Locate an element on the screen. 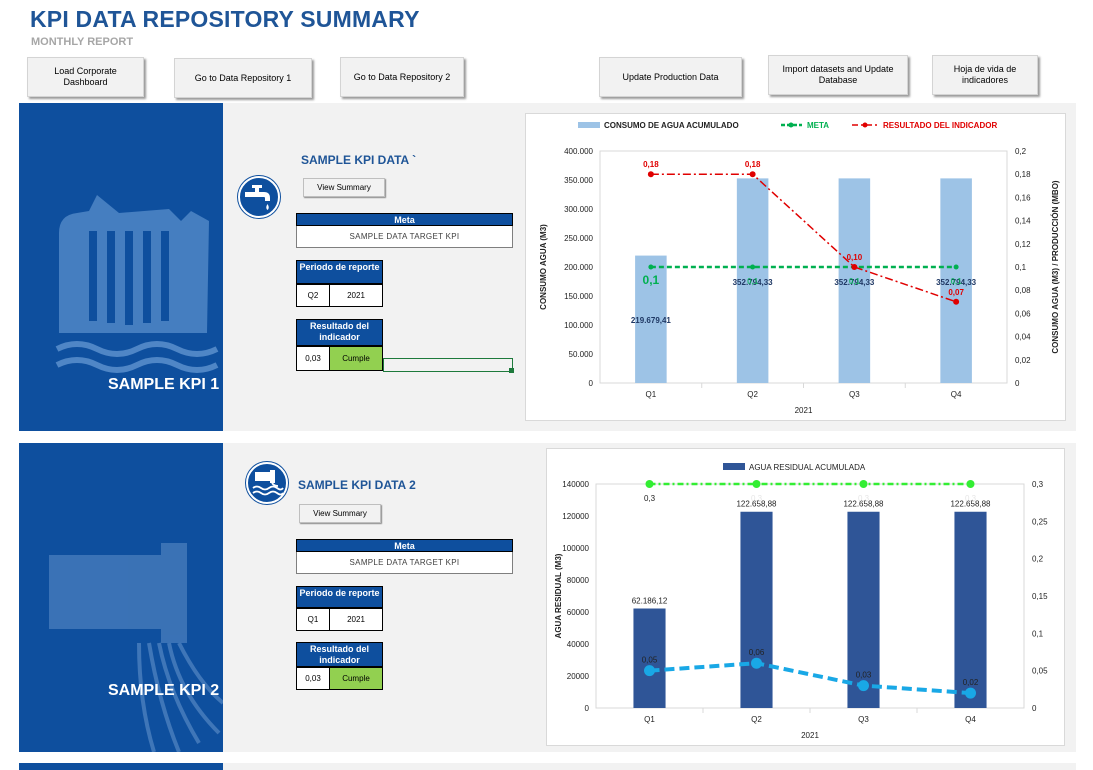 Image resolution: width=1093 pixels, height=770 pixels. line2-data-label: 0,03 is located at coordinates (864, 675).